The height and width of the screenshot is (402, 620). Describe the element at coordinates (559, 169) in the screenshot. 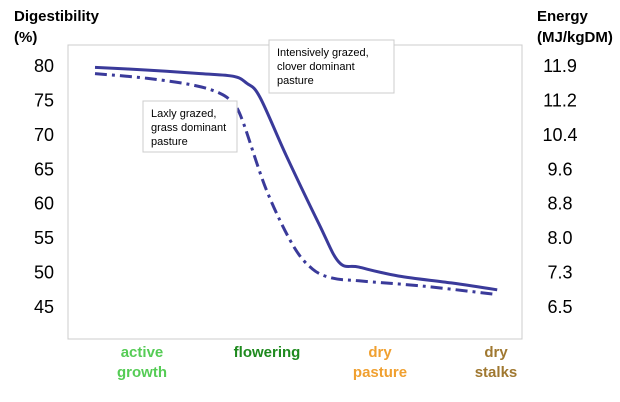

I see `right-tick-label: 9.6` at that location.